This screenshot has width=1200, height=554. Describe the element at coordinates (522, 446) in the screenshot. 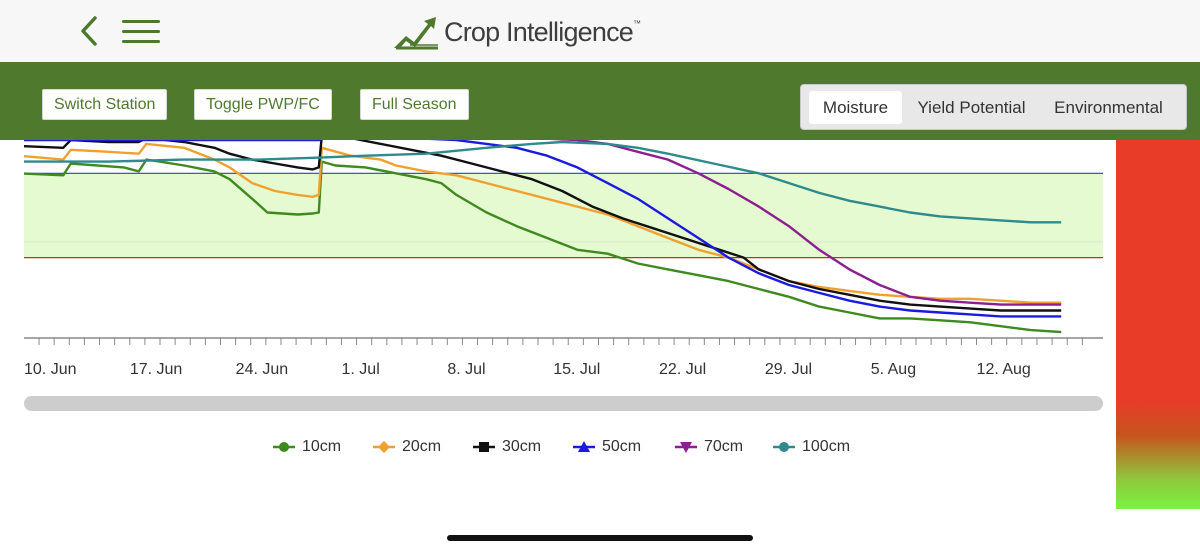

I see `legend-label: 30cm` at that location.